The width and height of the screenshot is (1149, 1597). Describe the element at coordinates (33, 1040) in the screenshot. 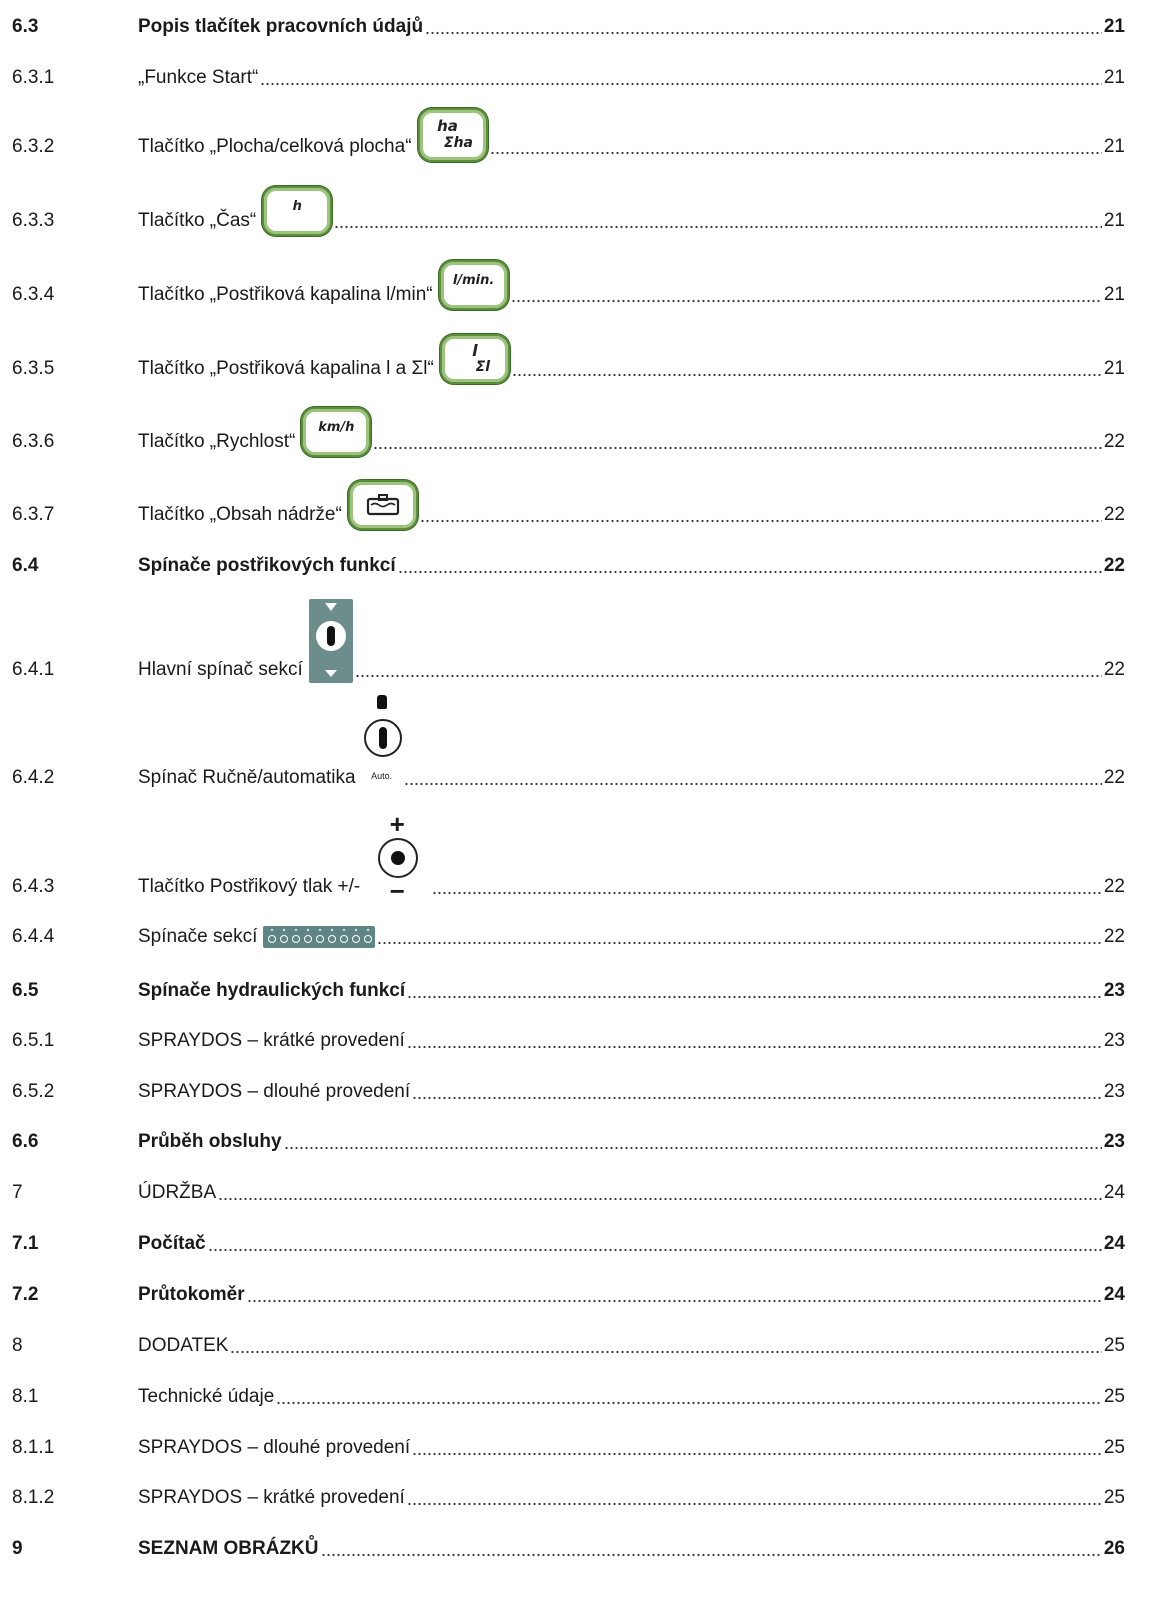

I see `toc-number: 6.5.1` at that location.